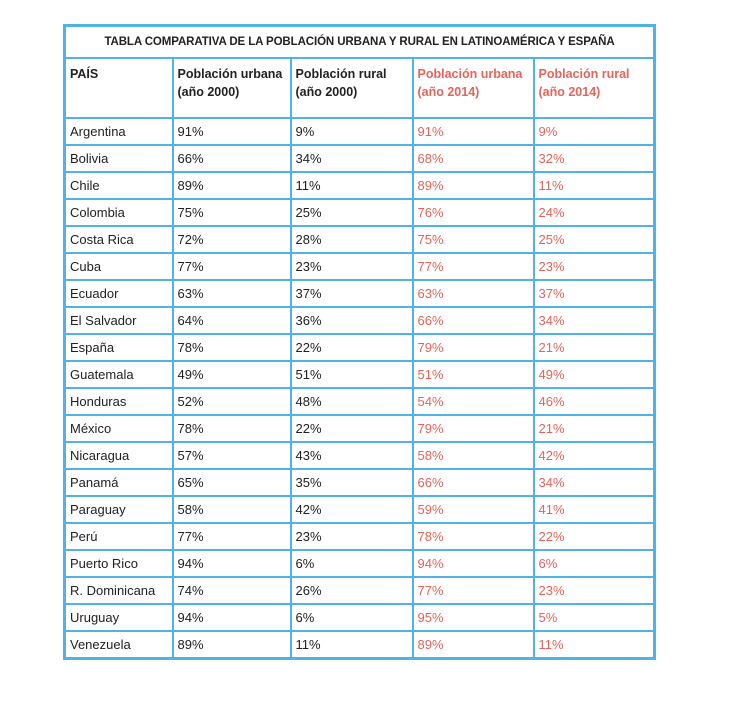 The image size is (734, 724). What do you see at coordinates (208, 92) in the screenshot?
I see `header-urban-2000-line2: (año 2000)` at bounding box center [208, 92].